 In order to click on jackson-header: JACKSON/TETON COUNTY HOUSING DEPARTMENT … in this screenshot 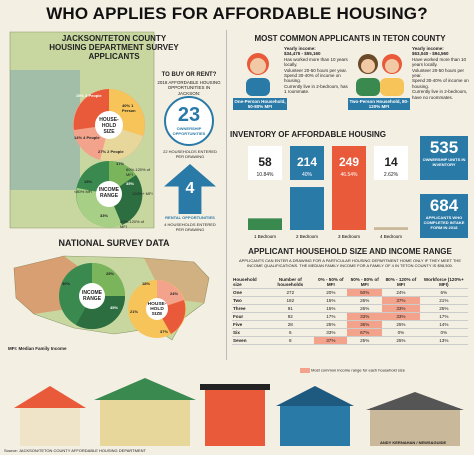, I will do `click(114, 48)`.